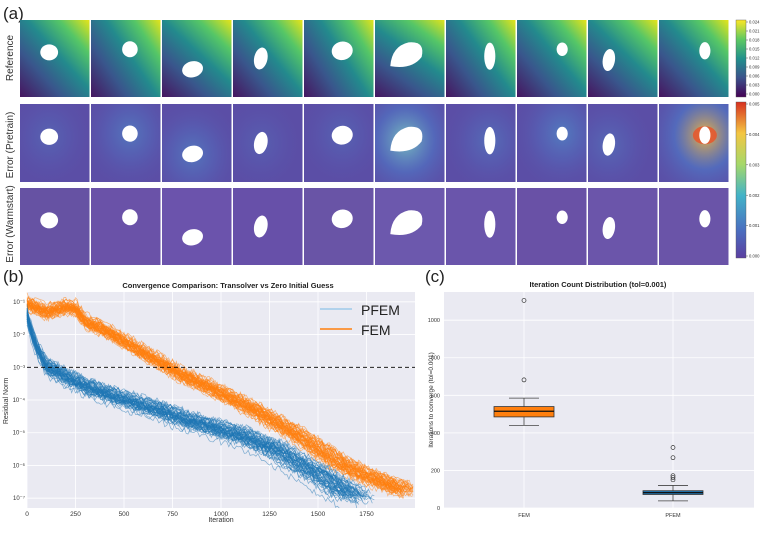  What do you see at coordinates (360, 320) in the screenshot?
I see `convergence-legend: PFEM FEM` at bounding box center [360, 320].